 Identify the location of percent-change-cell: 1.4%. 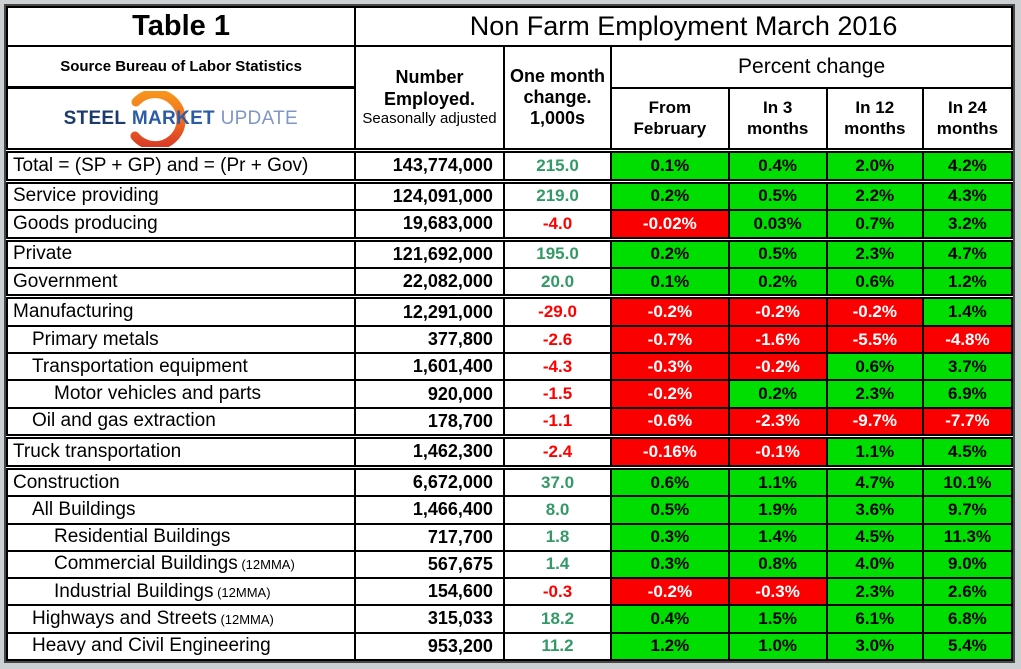
(777, 537).